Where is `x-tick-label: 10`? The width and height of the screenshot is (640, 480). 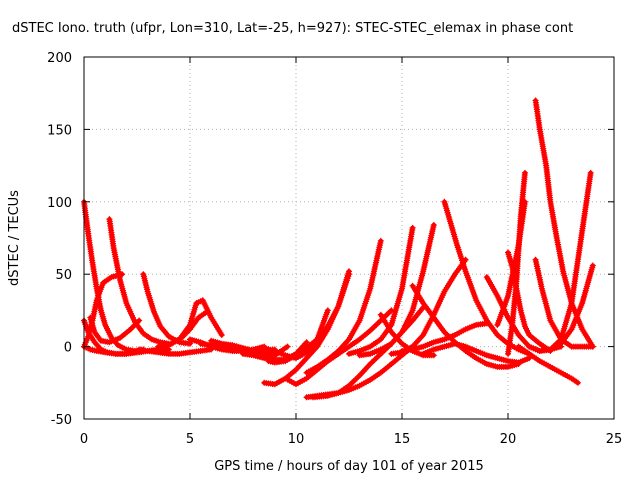
x-tick-label: 10 is located at coordinates (296, 439).